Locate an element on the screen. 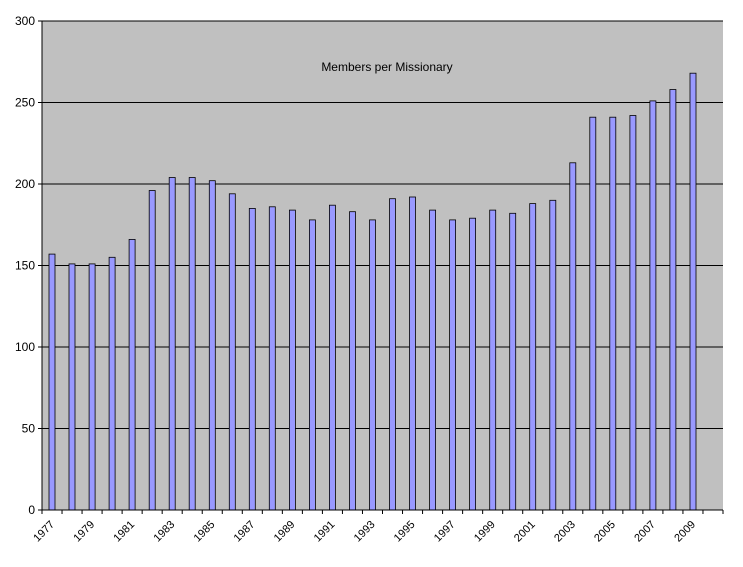 The width and height of the screenshot is (743, 567). x-tick-label: 2003 is located at coordinates (565, 532).